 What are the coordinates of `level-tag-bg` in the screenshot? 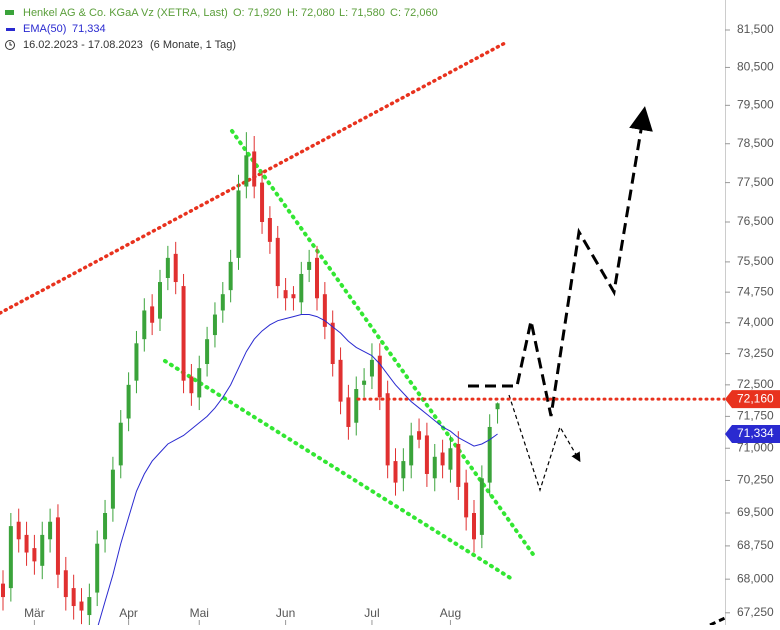 It's located at (752, 399).